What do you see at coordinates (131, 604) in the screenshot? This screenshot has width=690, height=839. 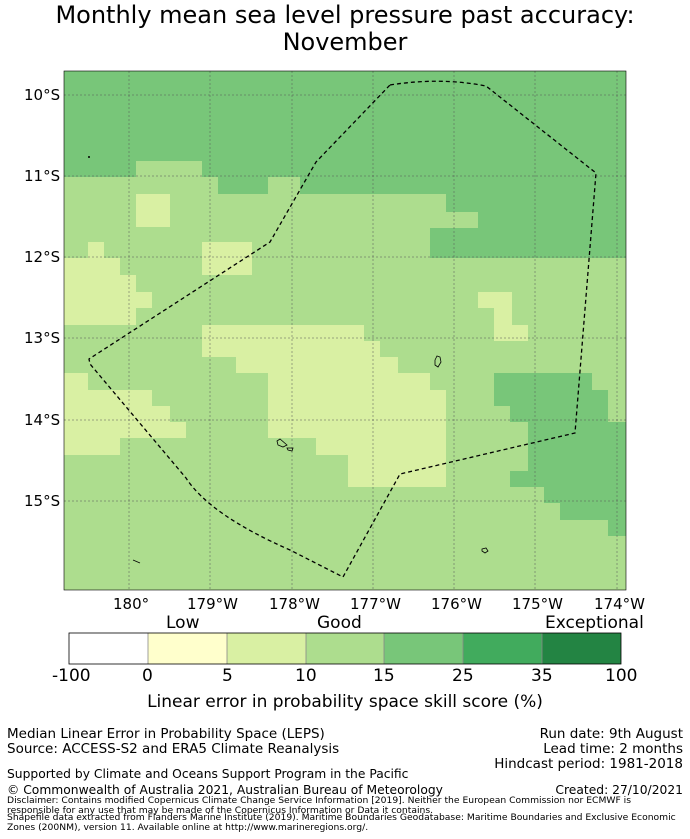 I see `lon-tick-1: 180°` at bounding box center [131, 604].